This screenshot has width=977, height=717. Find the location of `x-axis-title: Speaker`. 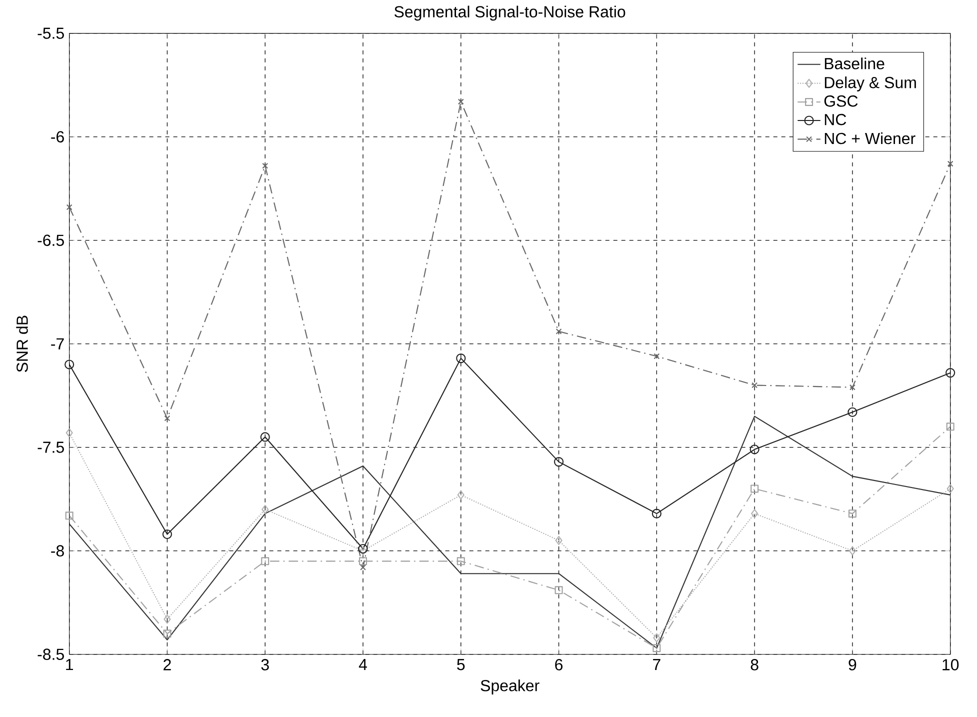

x-axis-title: Speaker is located at coordinates (510, 687).